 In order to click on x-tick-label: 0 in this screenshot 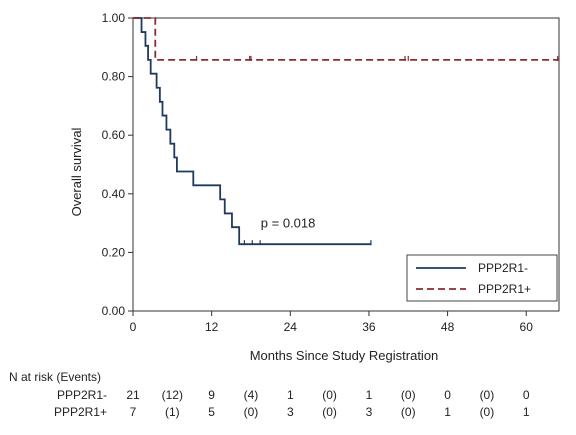, I will do `click(133, 327)`.